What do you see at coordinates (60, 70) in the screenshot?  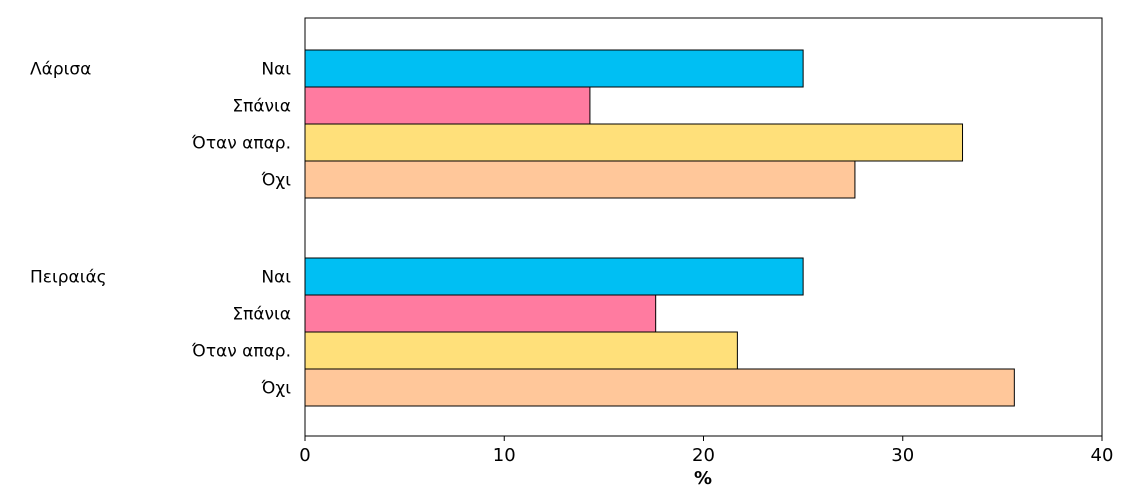 I see `group-label: Λάρισα` at bounding box center [60, 70].